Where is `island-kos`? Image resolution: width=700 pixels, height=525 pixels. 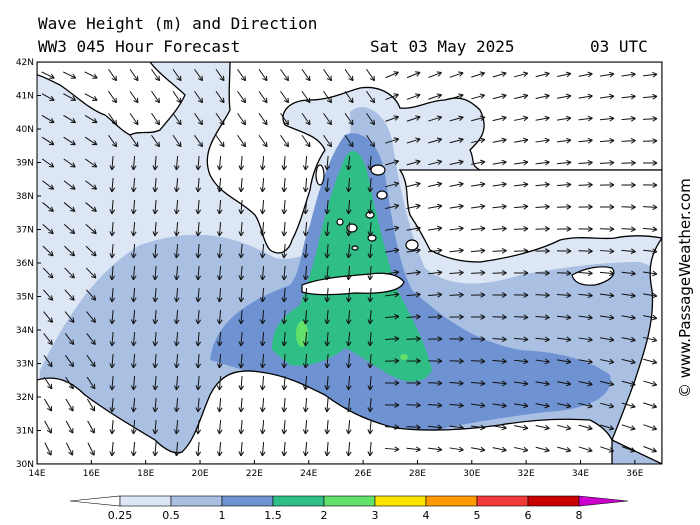 island-kos is located at coordinates (372, 238).